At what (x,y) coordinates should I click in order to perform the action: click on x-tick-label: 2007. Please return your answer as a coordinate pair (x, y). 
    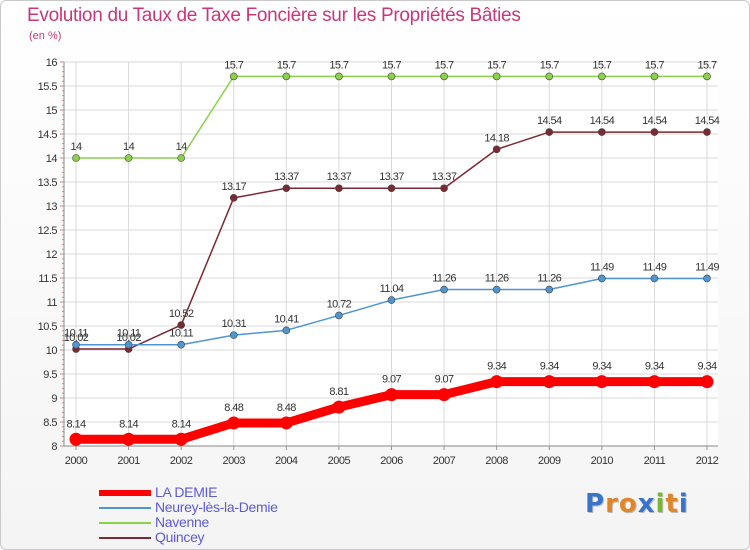
    Looking at the image, I should click on (444, 461).